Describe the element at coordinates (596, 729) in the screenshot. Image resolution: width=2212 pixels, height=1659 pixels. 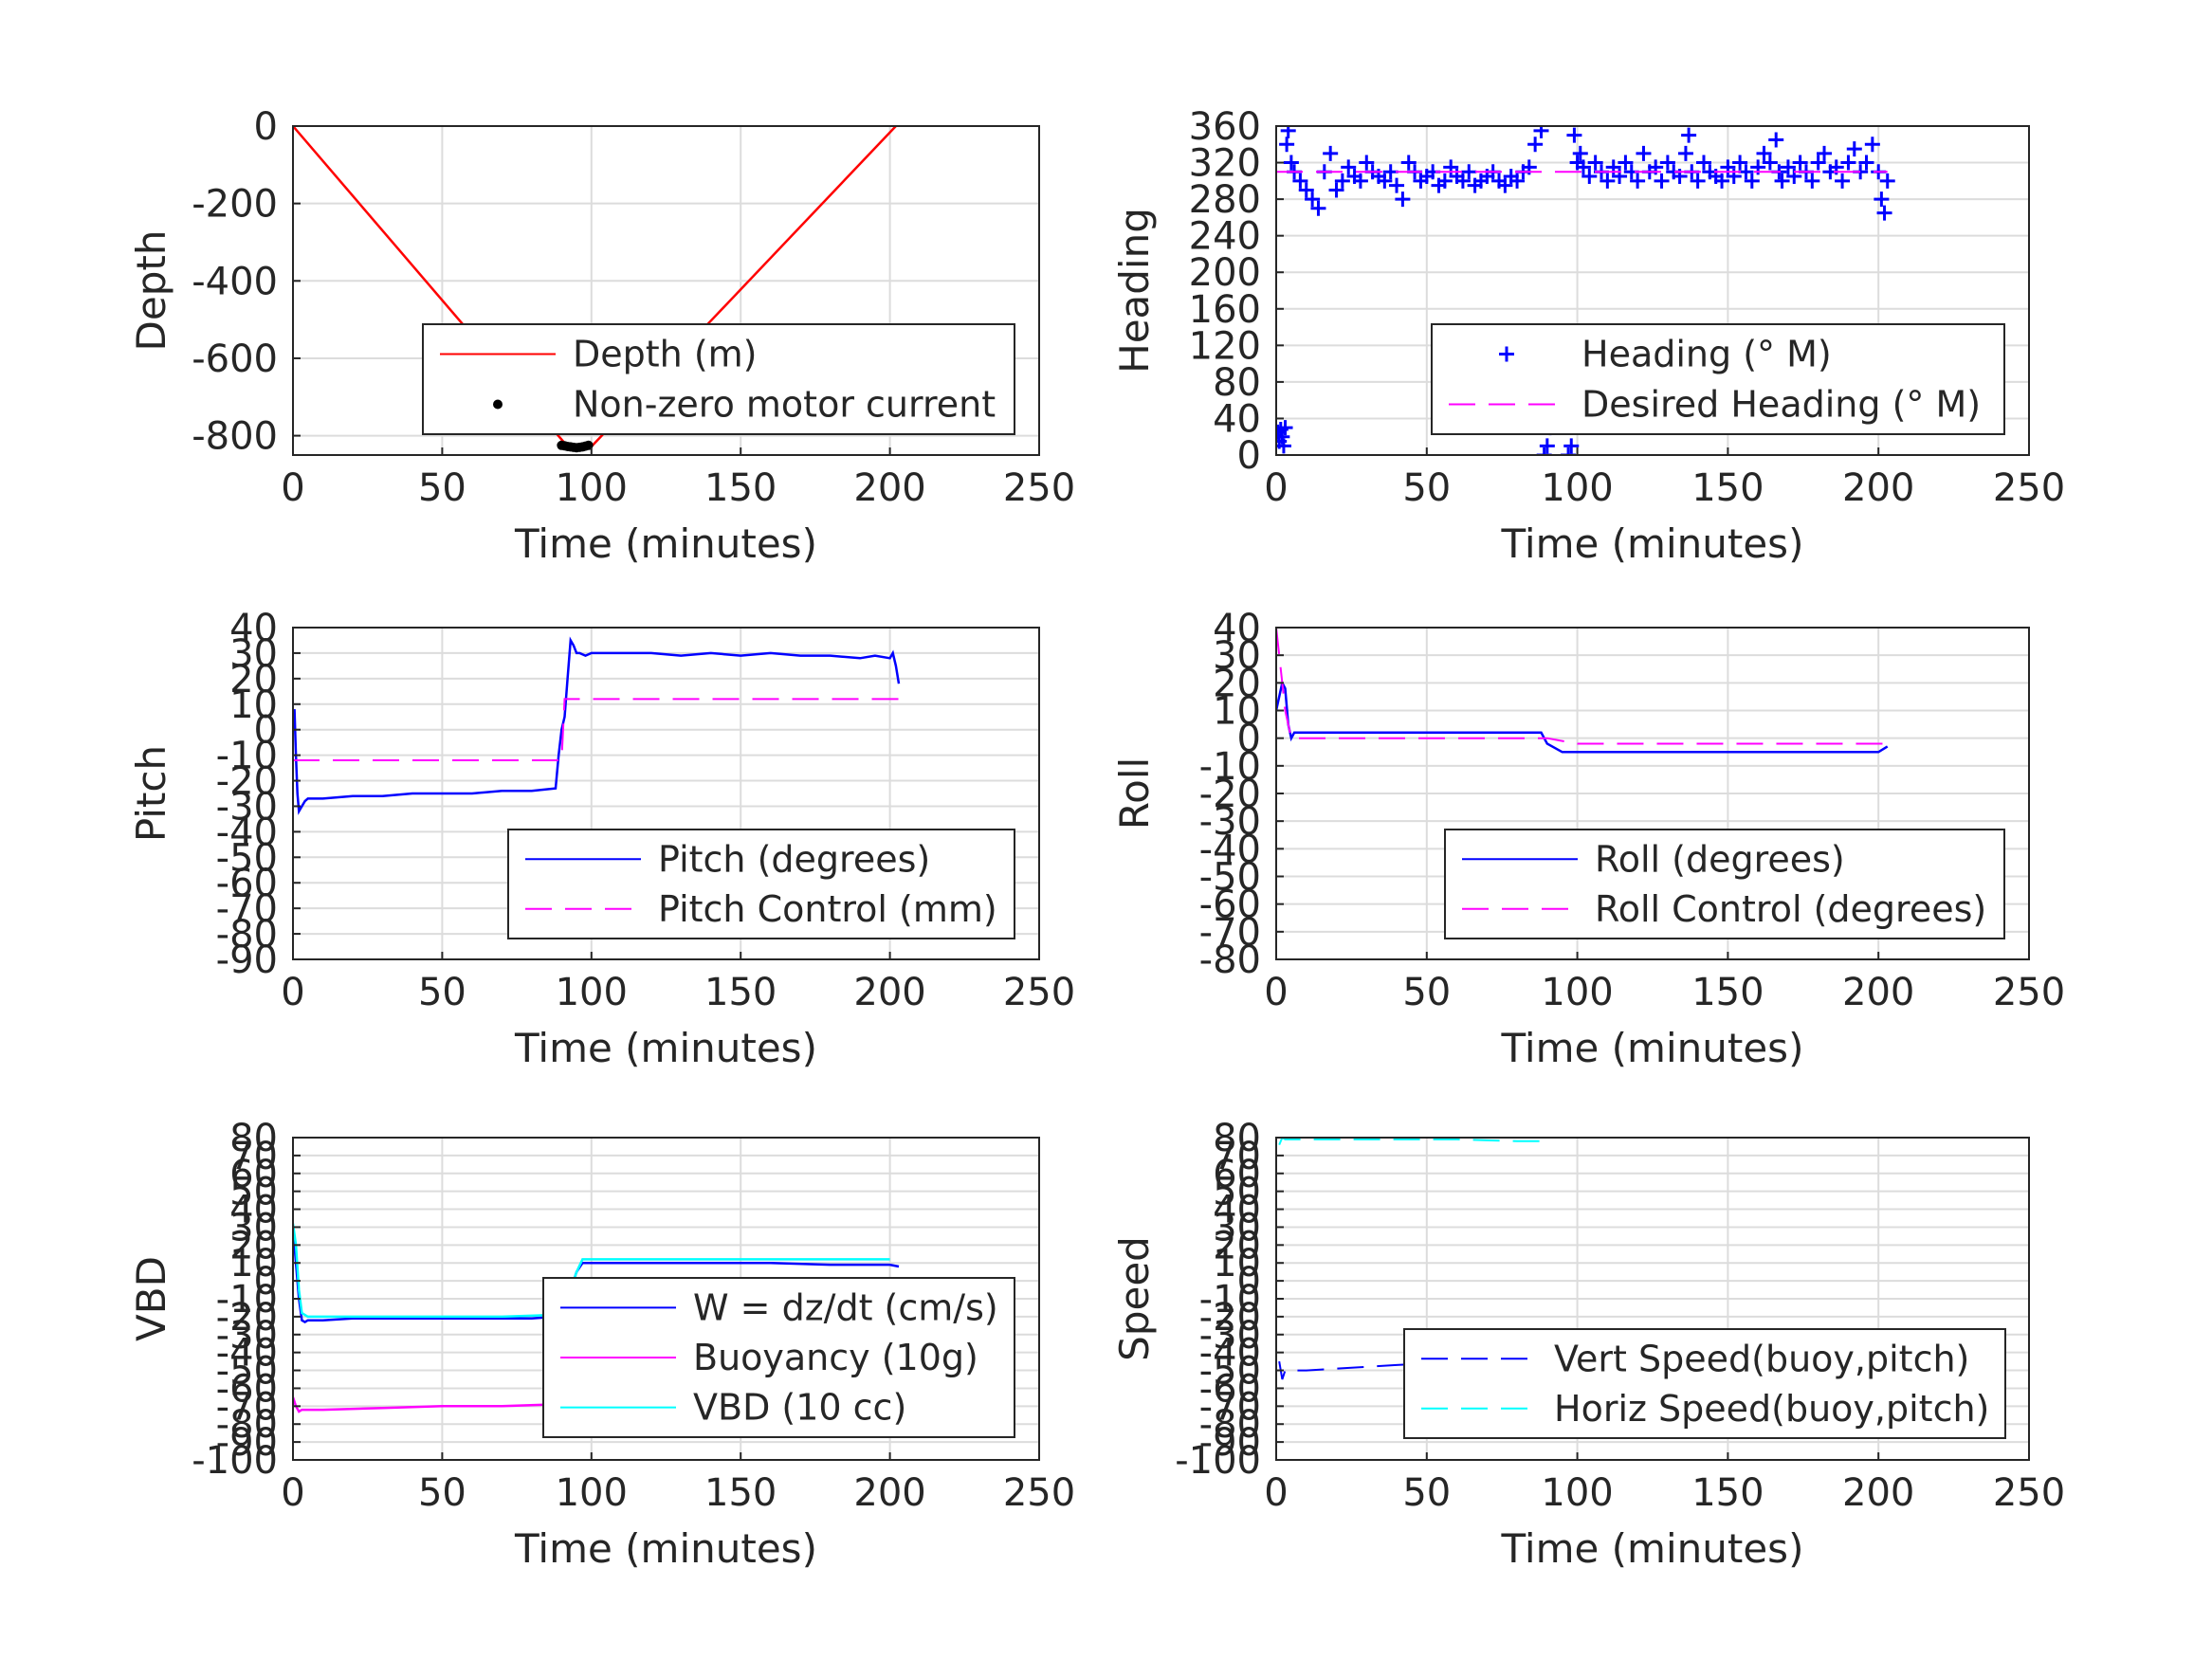
I see `series-pitch-control-line` at that location.